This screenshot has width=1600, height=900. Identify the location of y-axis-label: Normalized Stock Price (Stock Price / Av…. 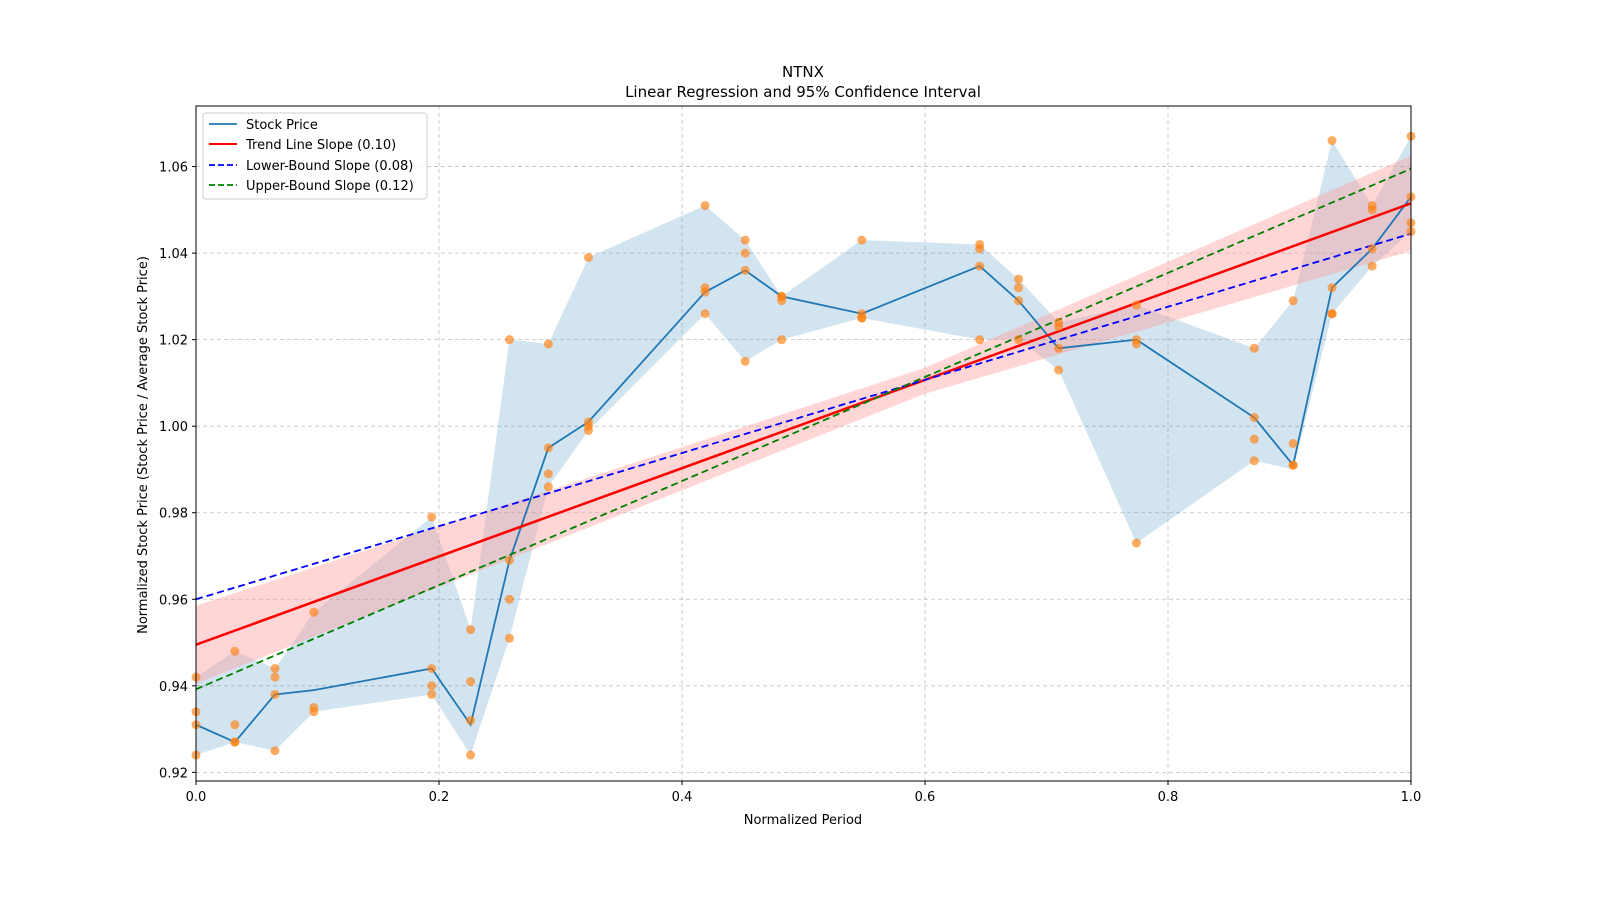
(143, 445).